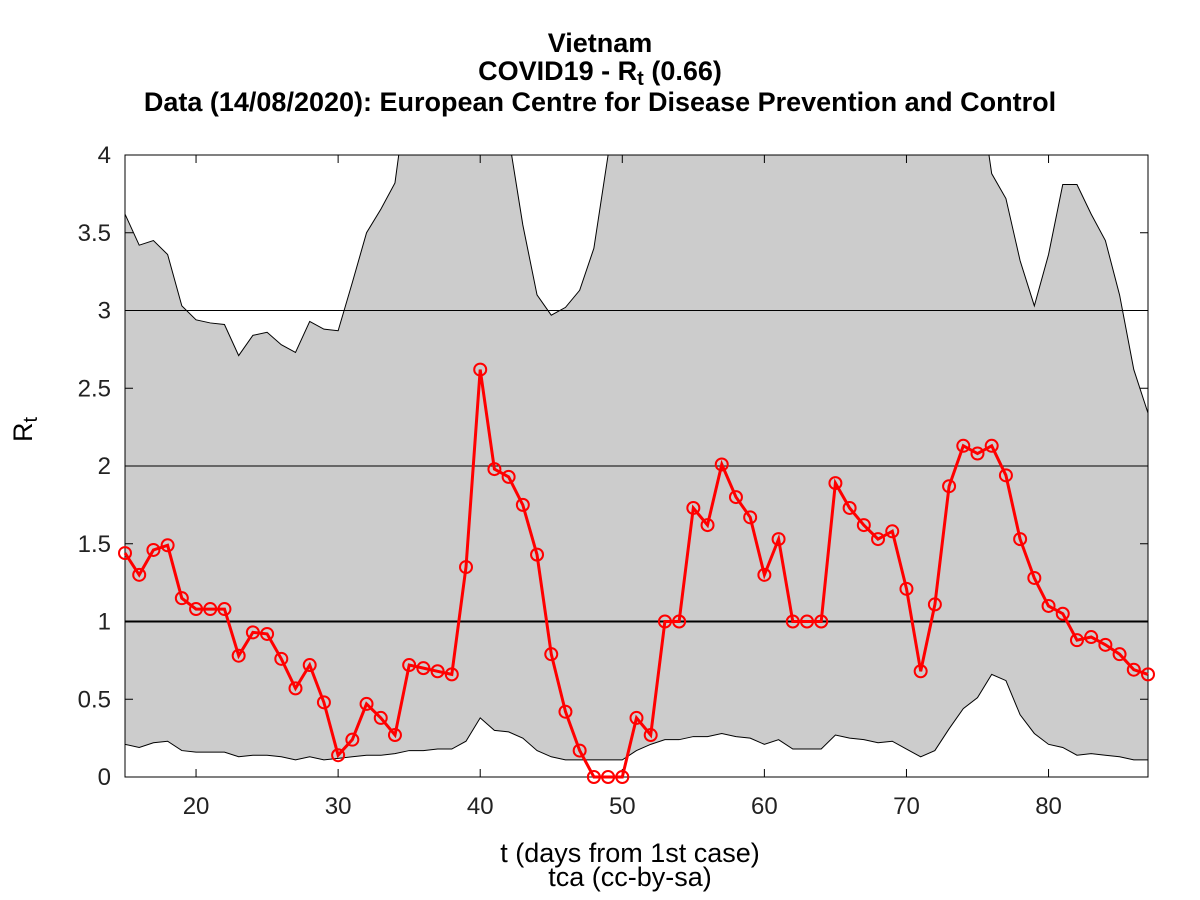 This screenshot has width=1200, height=900. What do you see at coordinates (196, 806) in the screenshot?
I see `x-tick-label: 20` at bounding box center [196, 806].